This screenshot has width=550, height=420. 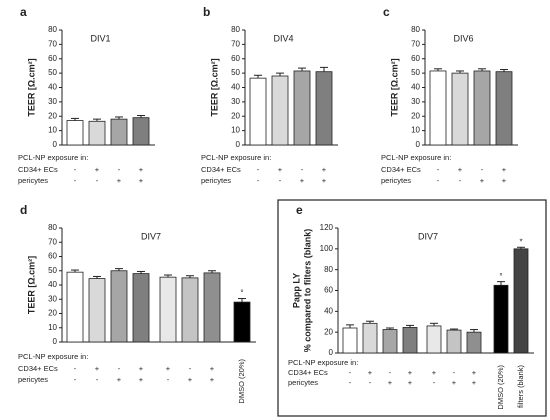 I want to click on y-tick-label: 120, so click(x=327, y=227).